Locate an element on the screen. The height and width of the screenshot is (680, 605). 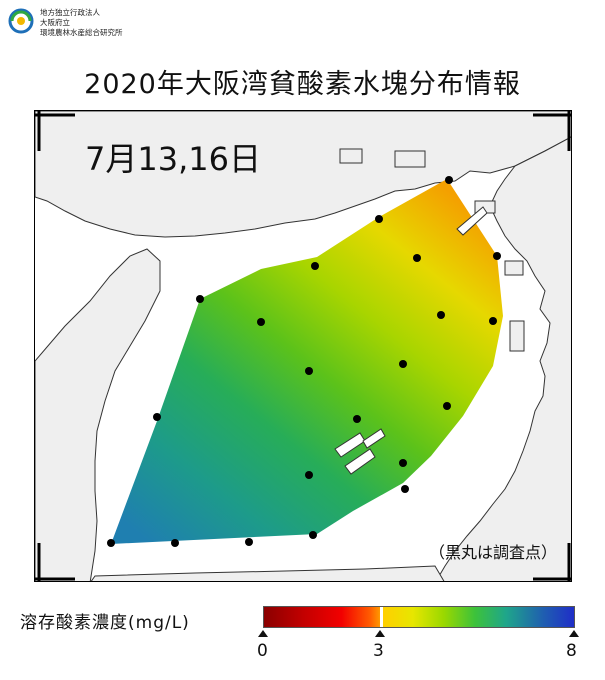
org-line-3: 環境農林水産総合研究所 is located at coordinates (81, 32).